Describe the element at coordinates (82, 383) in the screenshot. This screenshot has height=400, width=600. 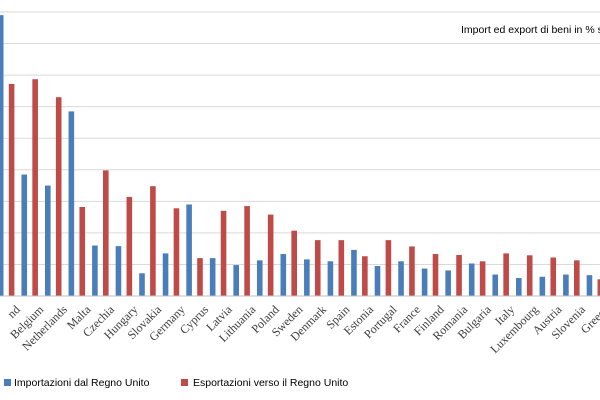
I see `legend-label-imports: Importazioni dal Regno Unito` at that location.